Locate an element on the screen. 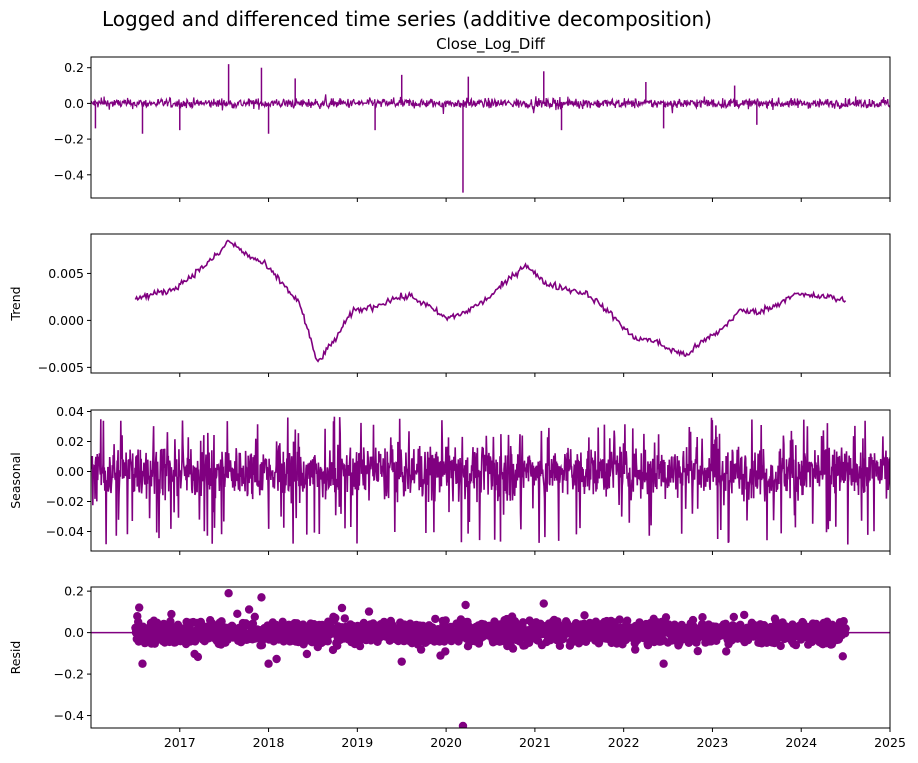 This screenshot has width=918, height=763. xtick-label: 2023 is located at coordinates (713, 742).